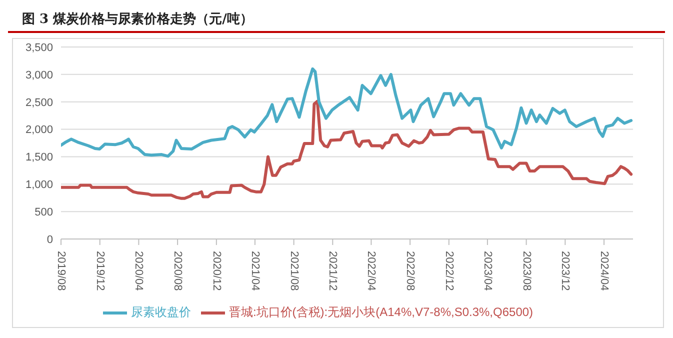 The height and width of the screenshot is (338, 673). Describe the element at coordinates (43, 212) in the screenshot. I see `y-tick-label: 500` at that location.